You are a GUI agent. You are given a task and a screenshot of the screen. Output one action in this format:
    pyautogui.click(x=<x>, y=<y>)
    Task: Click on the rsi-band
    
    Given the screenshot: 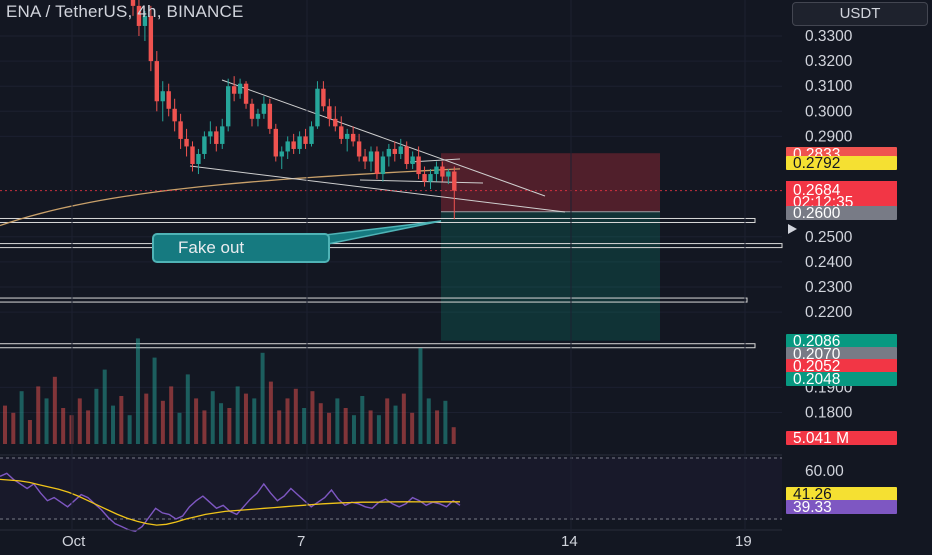 What is the action you would take?
    pyautogui.click(x=391, y=488)
    